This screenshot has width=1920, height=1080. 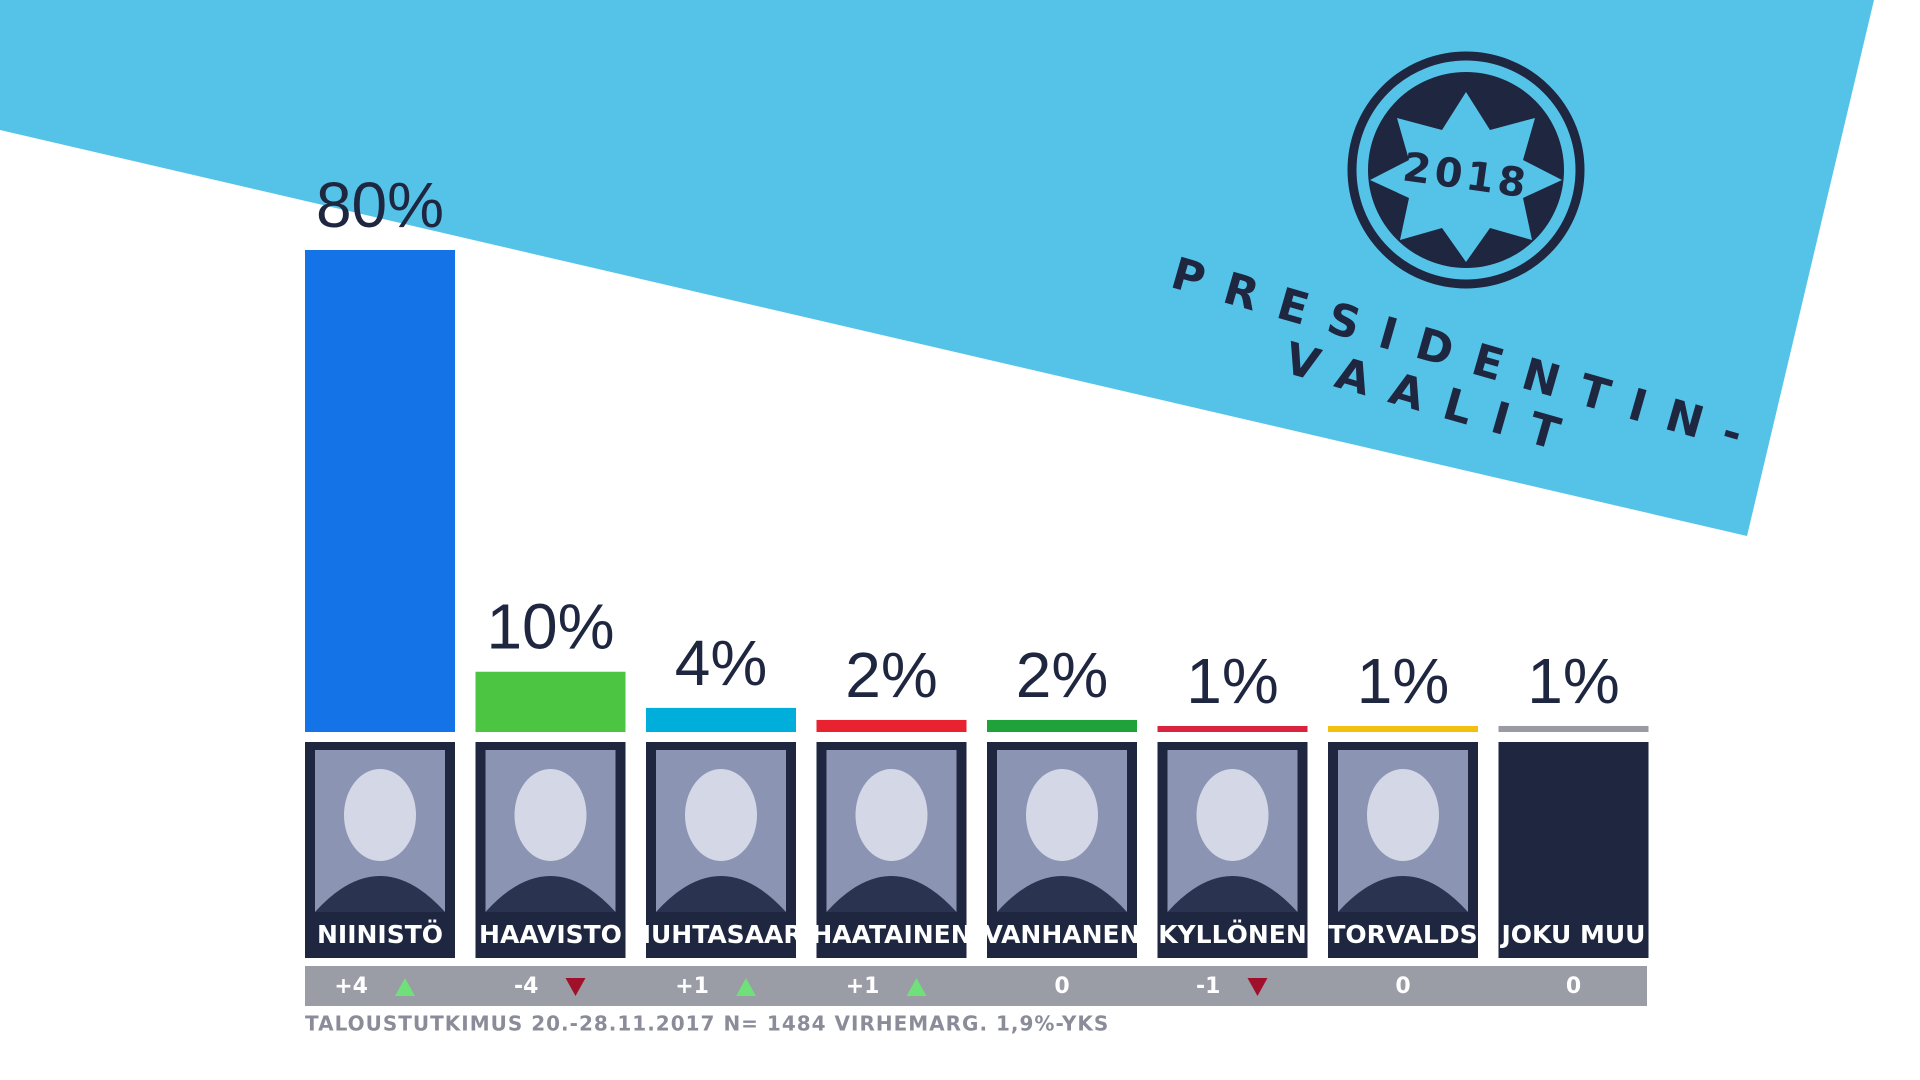 What do you see at coordinates (550, 934) in the screenshot?
I see `candidate-name: HAAVISTO` at bounding box center [550, 934].